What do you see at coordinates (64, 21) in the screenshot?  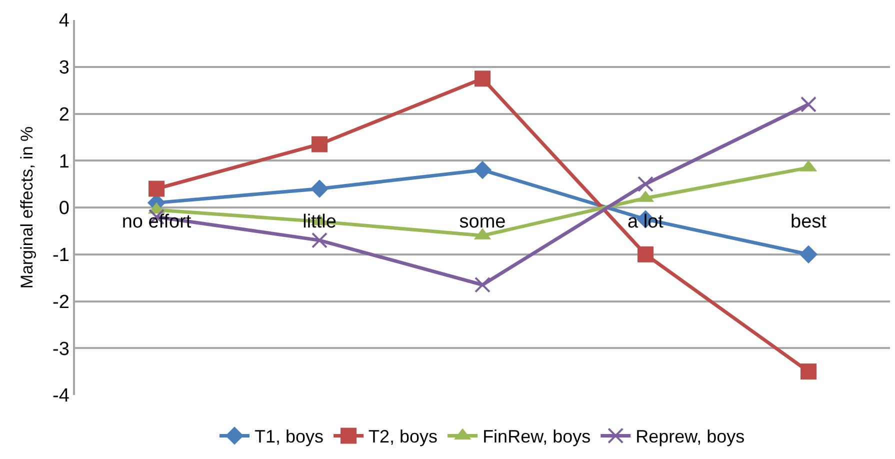 I see `y-tick-label: 4` at bounding box center [64, 21].